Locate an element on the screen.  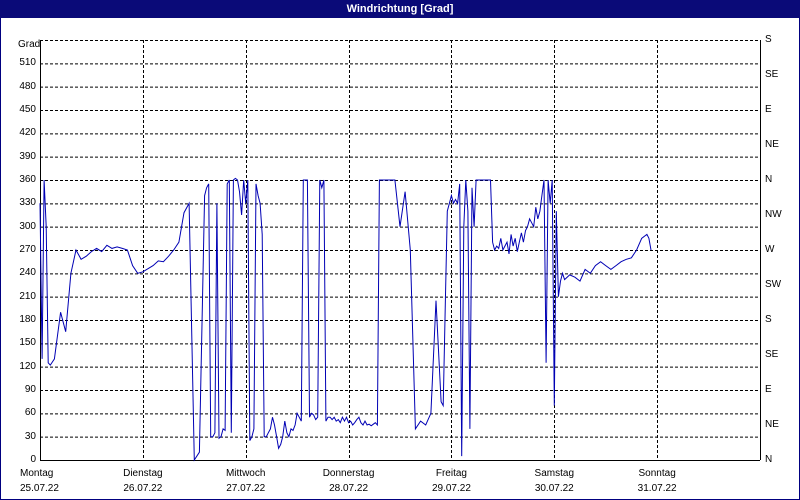
x-tick-date: 31.07.22 is located at coordinates (657, 488).